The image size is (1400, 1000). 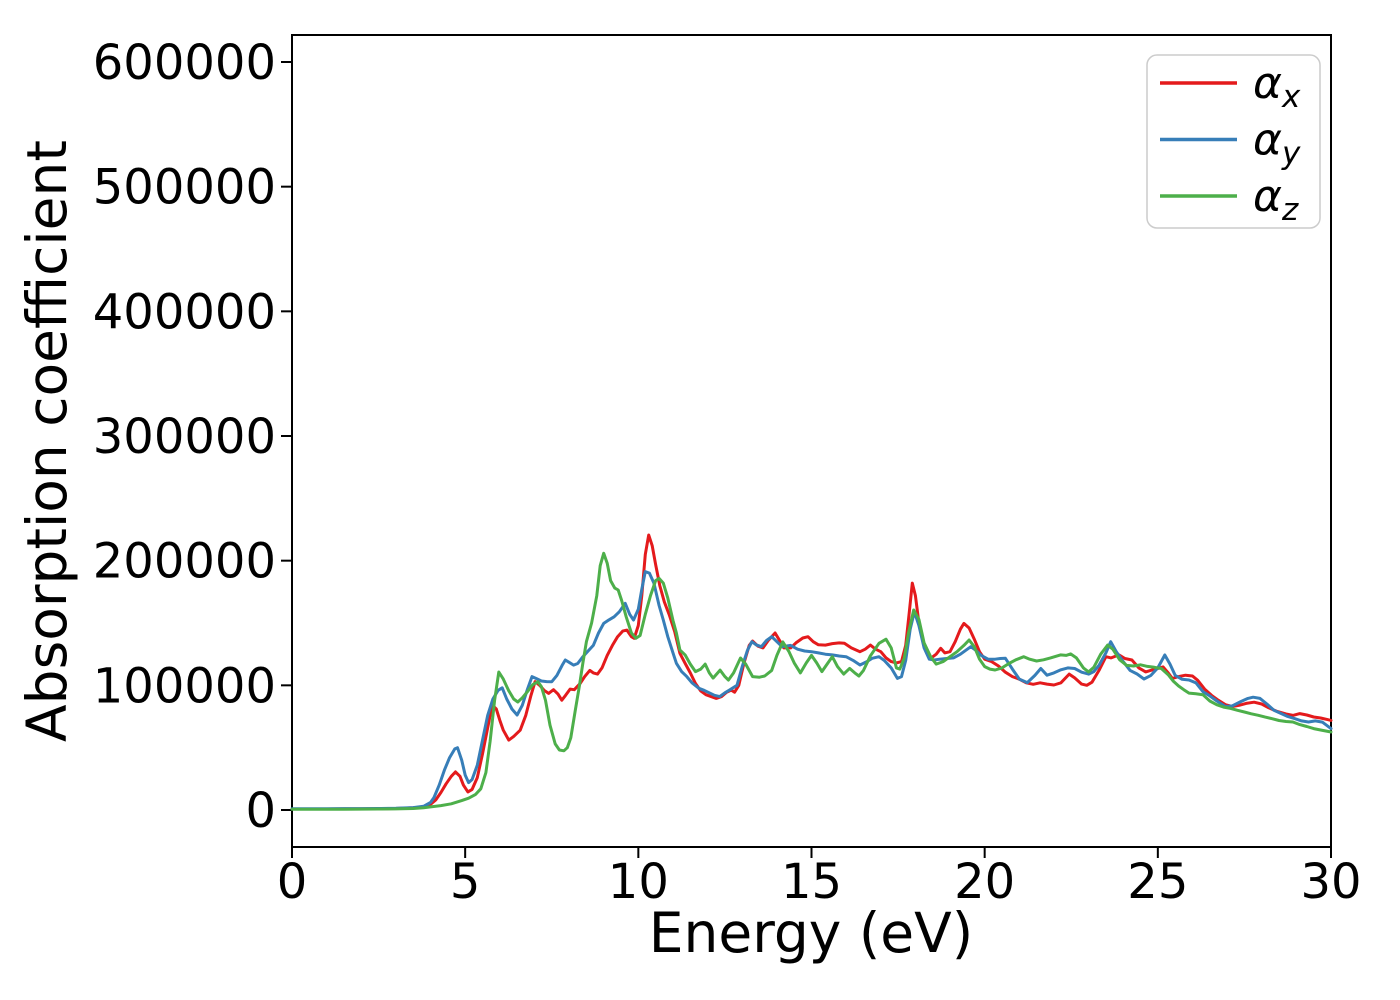 I want to click on y-tick-label-0: 0, so click(x=260, y=811).